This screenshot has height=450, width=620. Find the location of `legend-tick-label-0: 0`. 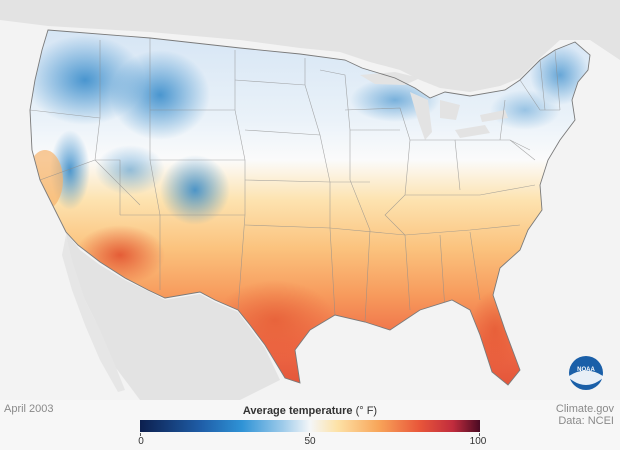

legend-tick-label-0: 0 is located at coordinates (141, 441).